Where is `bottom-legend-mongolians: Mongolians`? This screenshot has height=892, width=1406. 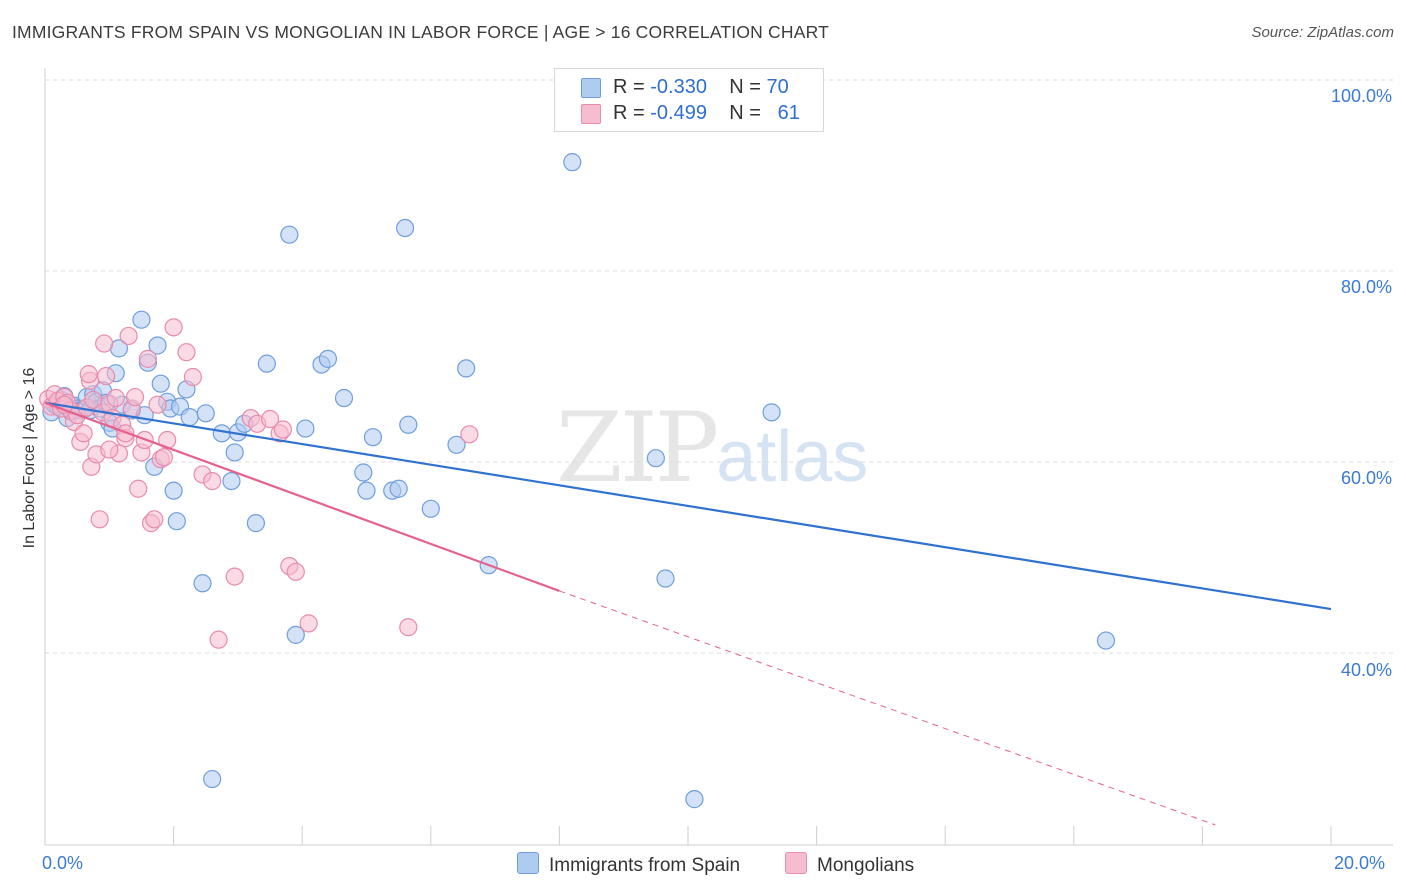 bottom-legend-mongolians: Mongolians is located at coordinates (849, 864).